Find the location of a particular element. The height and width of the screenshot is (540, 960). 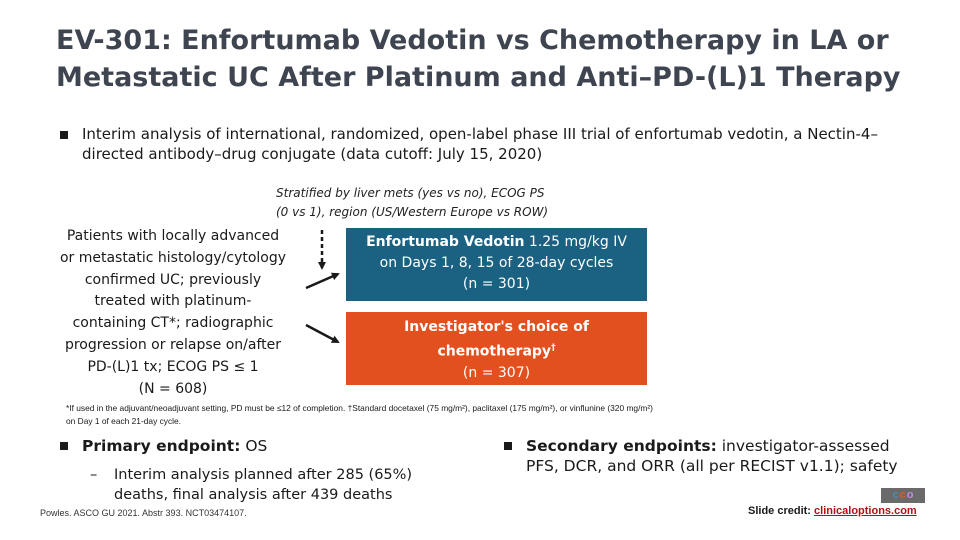

dagger-mark: † is located at coordinates (553, 348).